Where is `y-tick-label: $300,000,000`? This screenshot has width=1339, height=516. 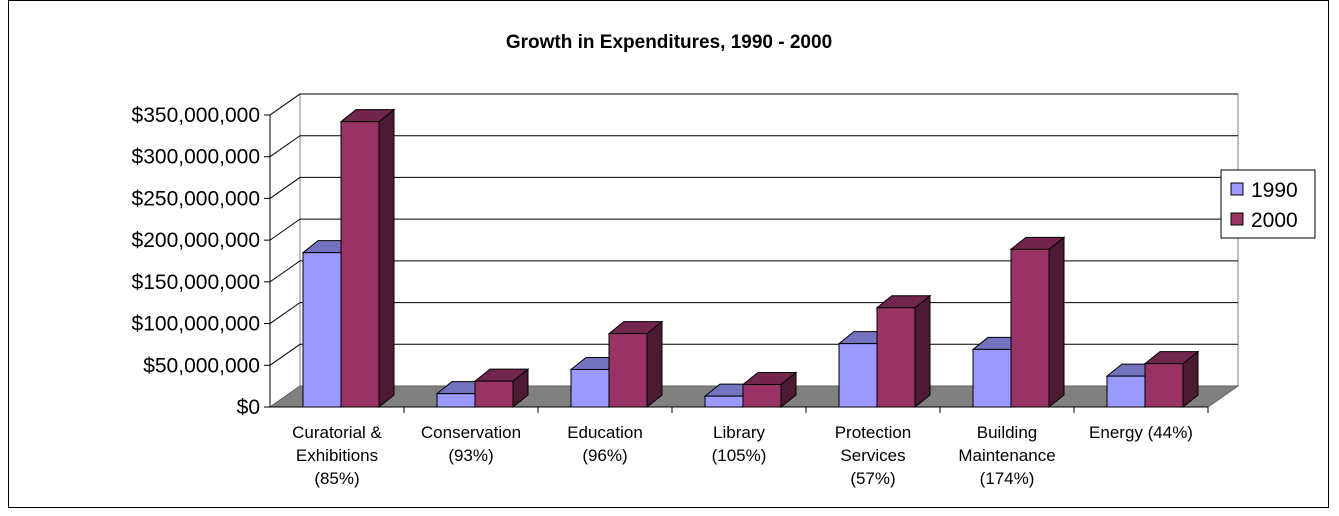 y-tick-label: $300,000,000 is located at coordinates (196, 157).